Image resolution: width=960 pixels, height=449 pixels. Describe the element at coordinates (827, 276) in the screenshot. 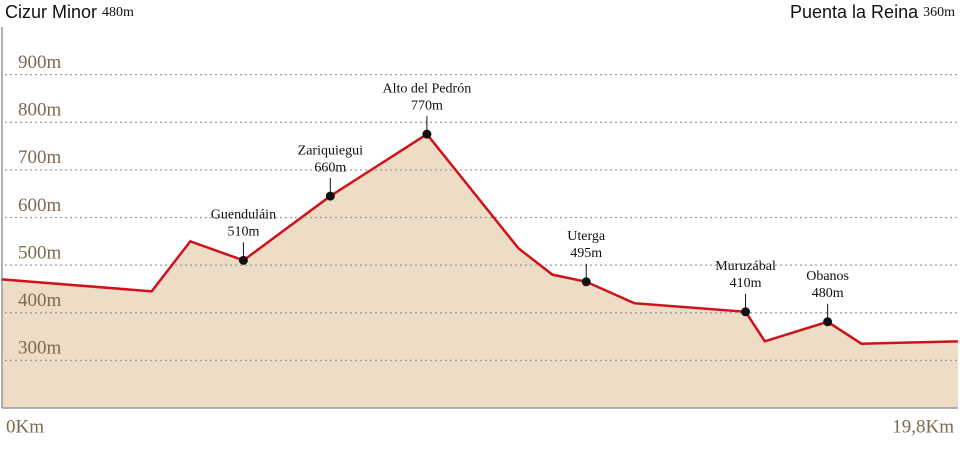

I see `waypoint-name: Obanos` at that location.